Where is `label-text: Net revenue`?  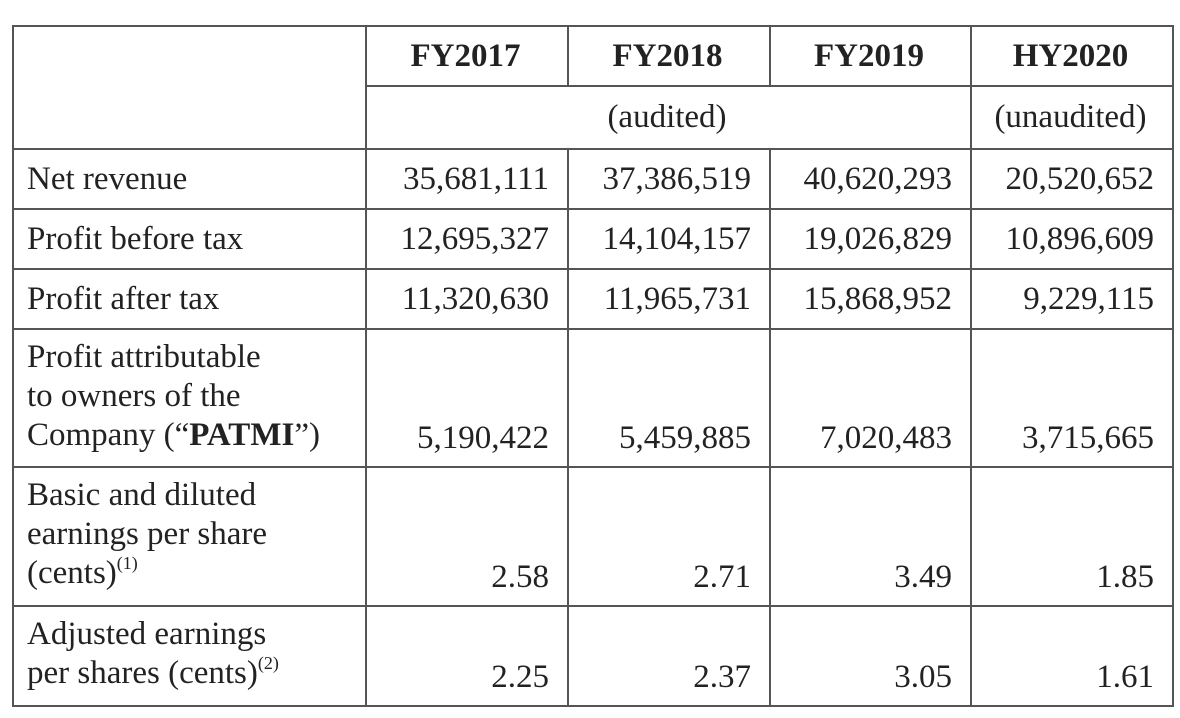 label-text: Net revenue is located at coordinates (107, 178).